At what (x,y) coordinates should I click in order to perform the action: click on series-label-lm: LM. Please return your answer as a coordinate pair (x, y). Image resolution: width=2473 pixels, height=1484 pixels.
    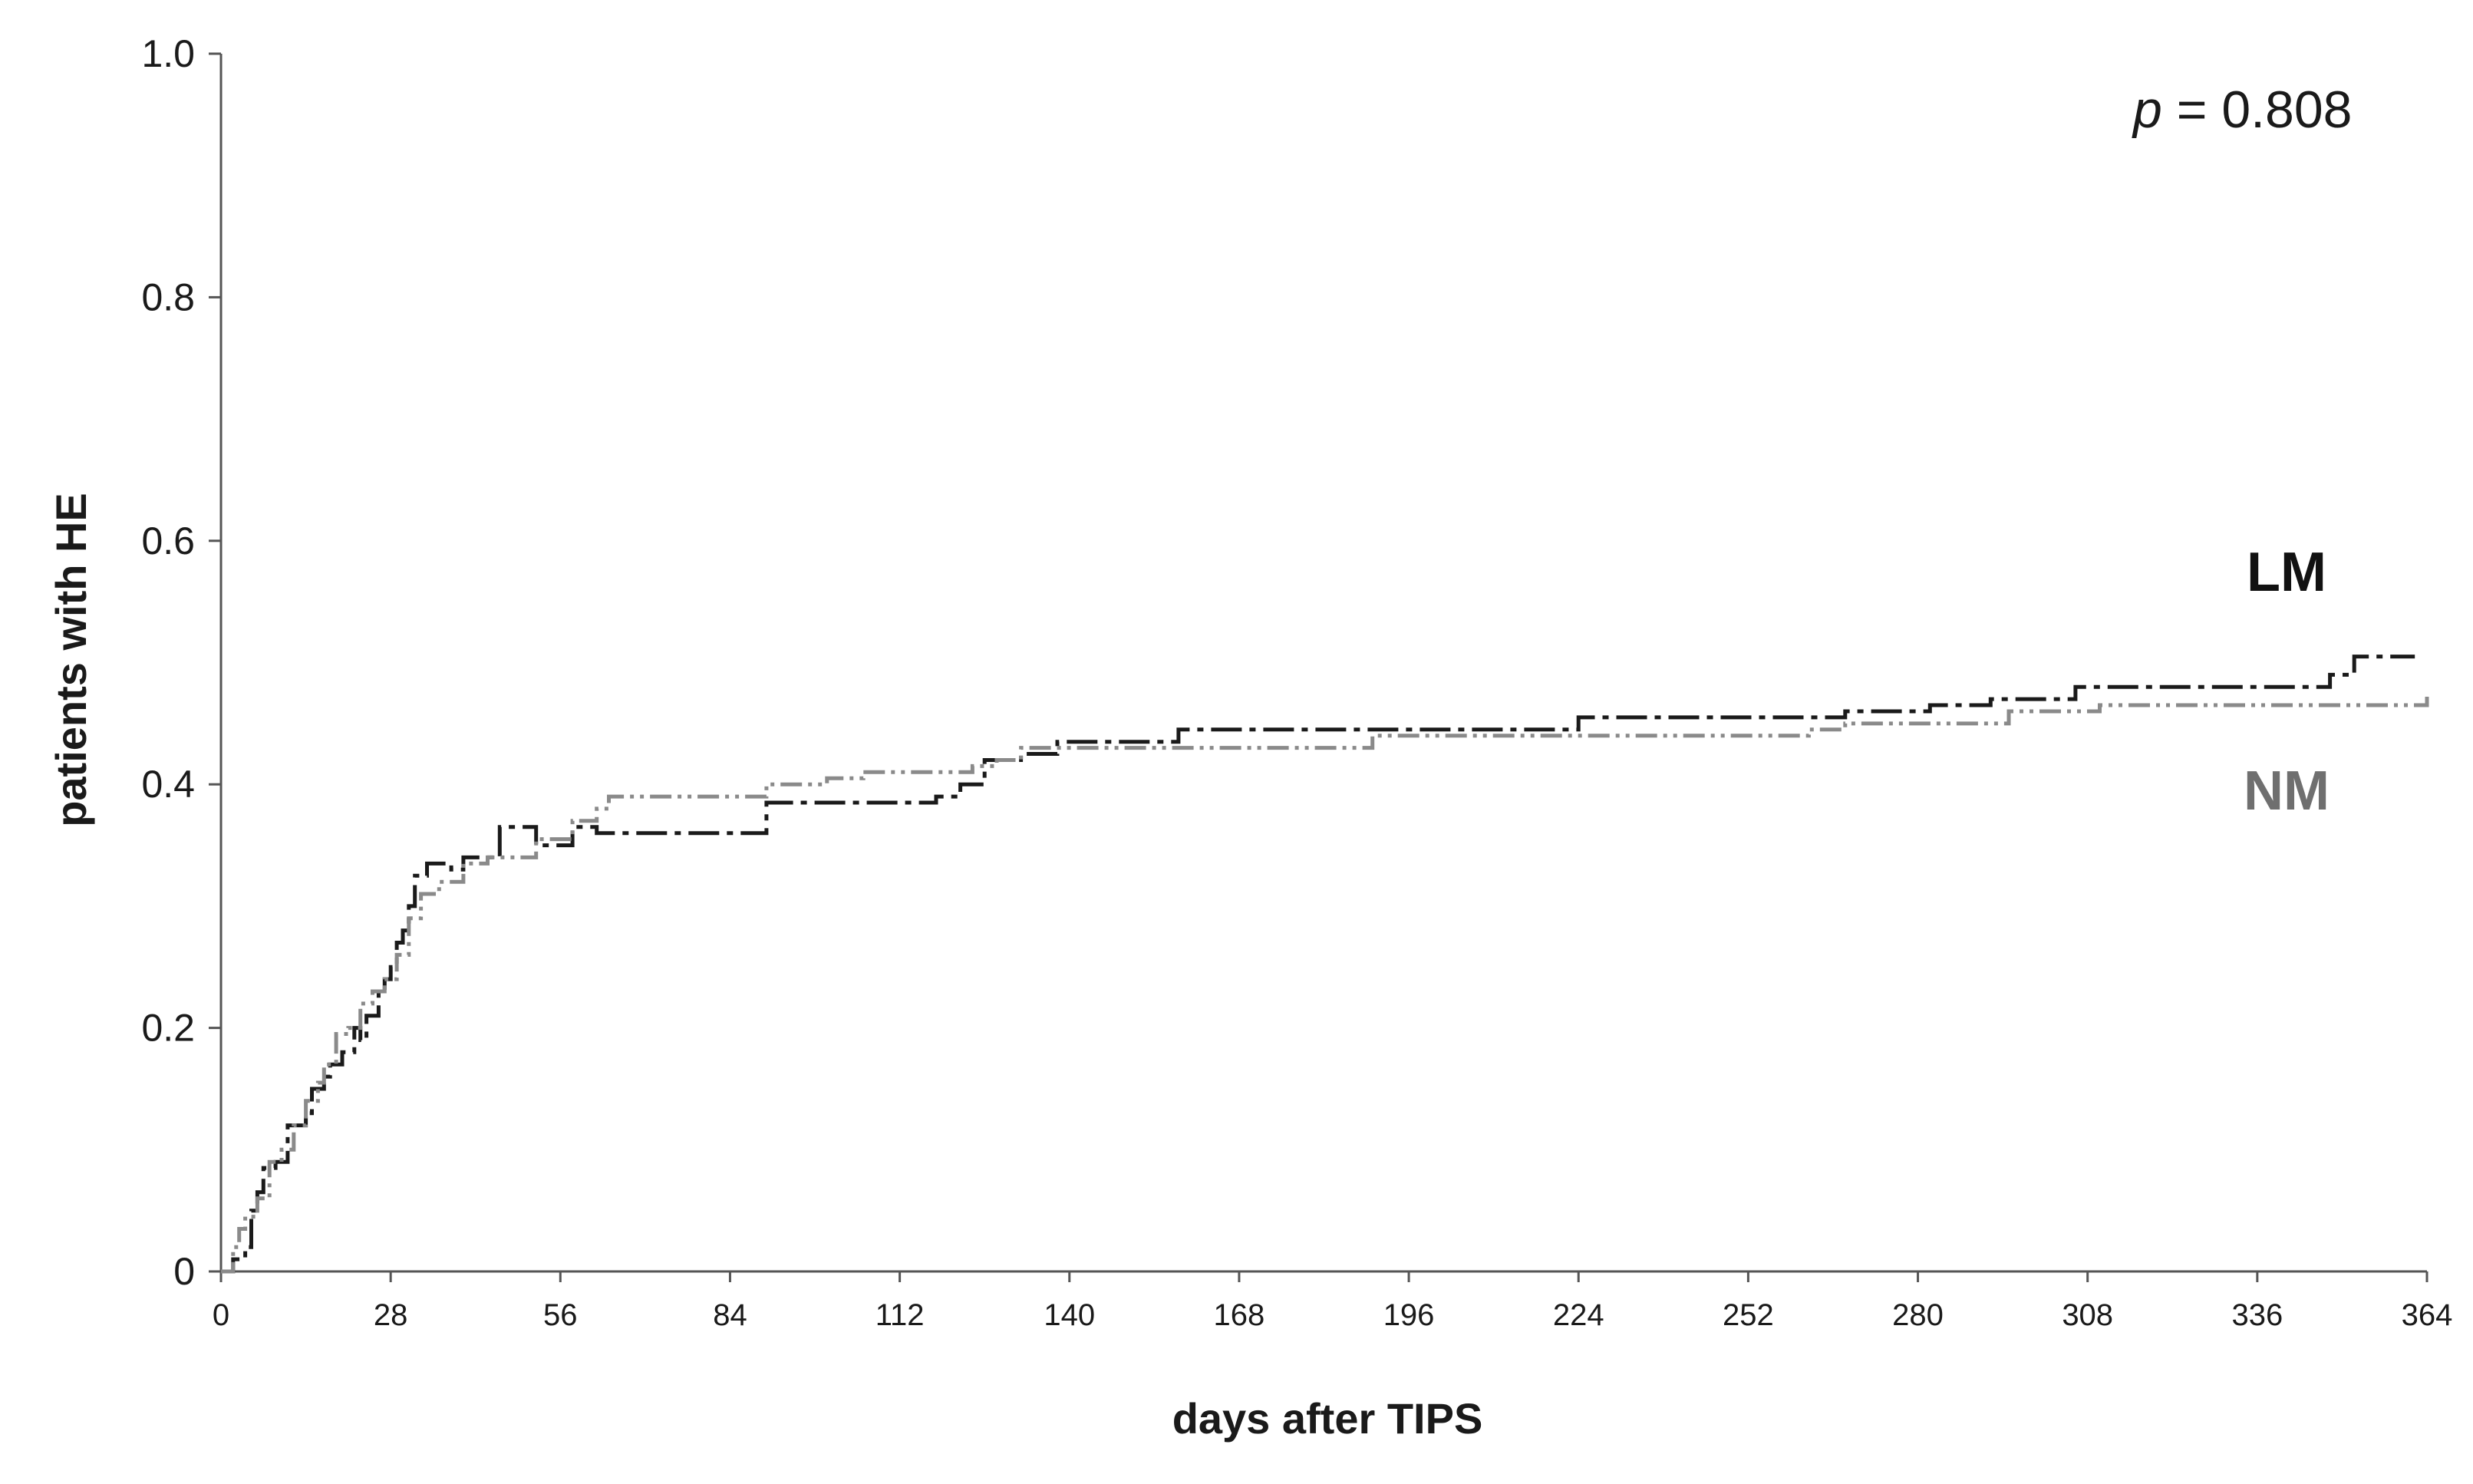
    Looking at the image, I should click on (2286, 572).